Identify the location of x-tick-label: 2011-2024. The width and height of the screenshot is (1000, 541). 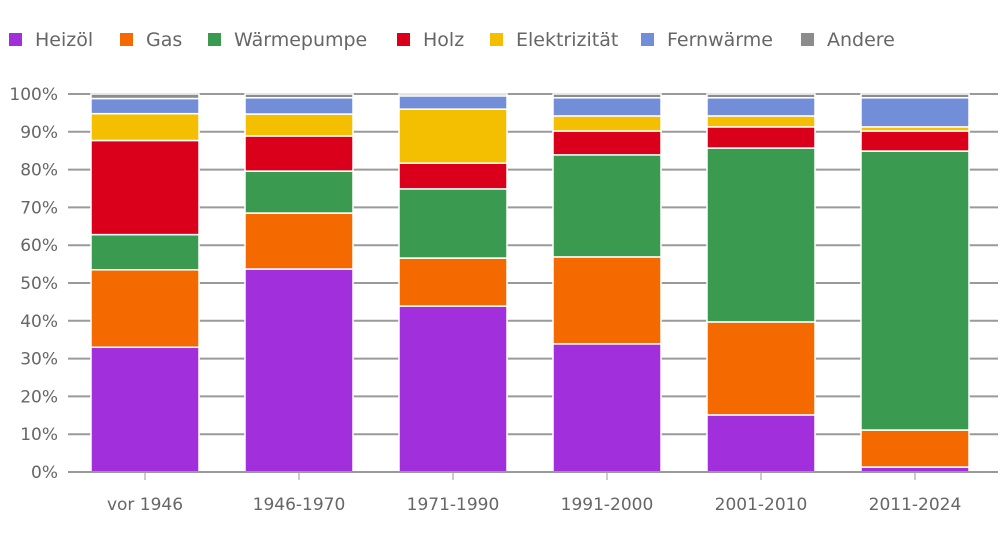
(915, 505).